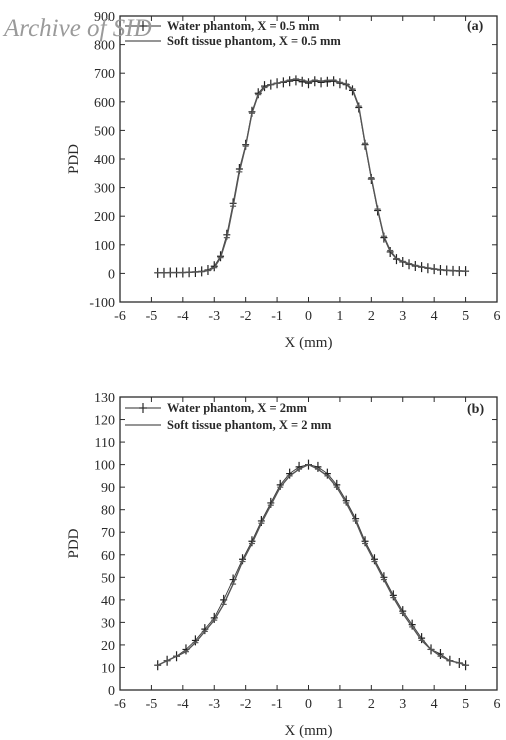  Describe the element at coordinates (104, 217) in the screenshot. I see `y-tick-label: 200` at that location.